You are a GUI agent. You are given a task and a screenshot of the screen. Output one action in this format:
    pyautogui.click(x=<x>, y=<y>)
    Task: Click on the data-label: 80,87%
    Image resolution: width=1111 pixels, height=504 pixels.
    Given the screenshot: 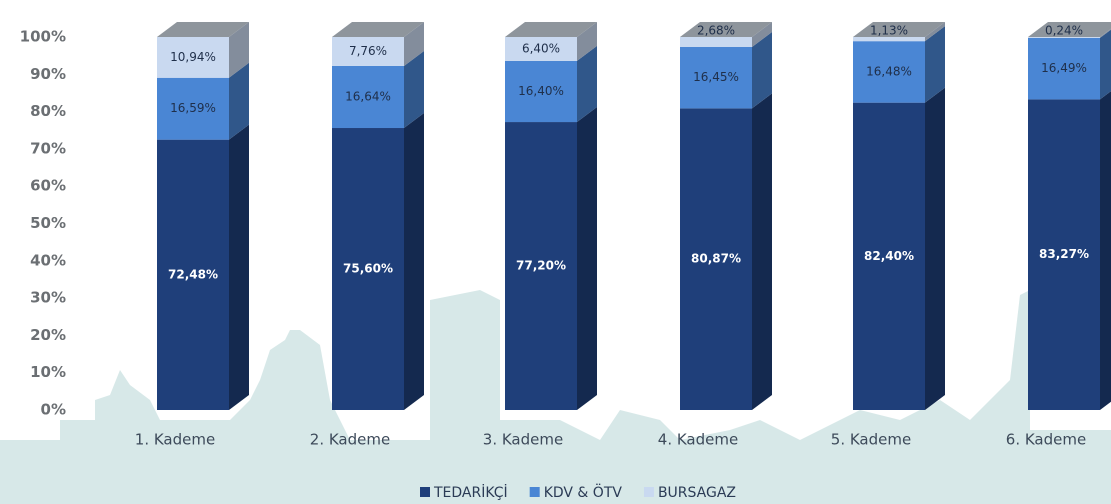 What is the action you would take?
    pyautogui.click(x=716, y=259)
    